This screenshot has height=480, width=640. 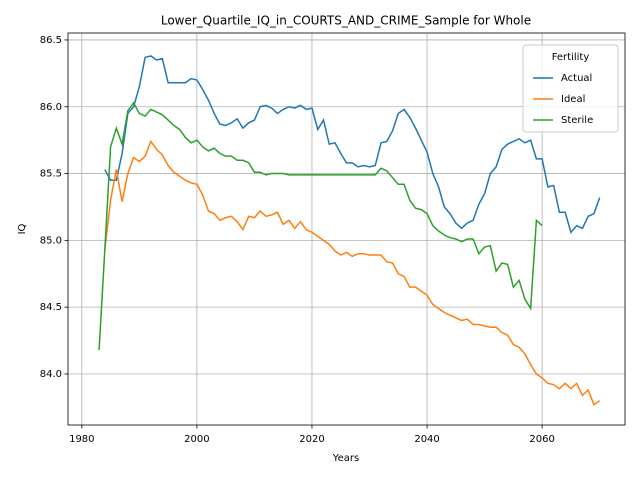 I want to click on legend-label: Sterile, so click(x=577, y=120).